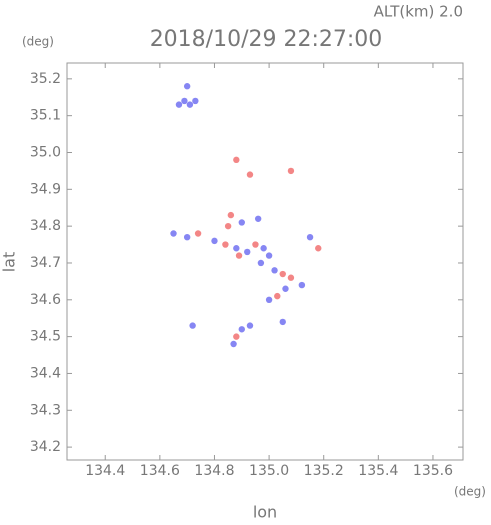 The image size is (491, 525). I want to click on y-unit: (deg), so click(38, 42).